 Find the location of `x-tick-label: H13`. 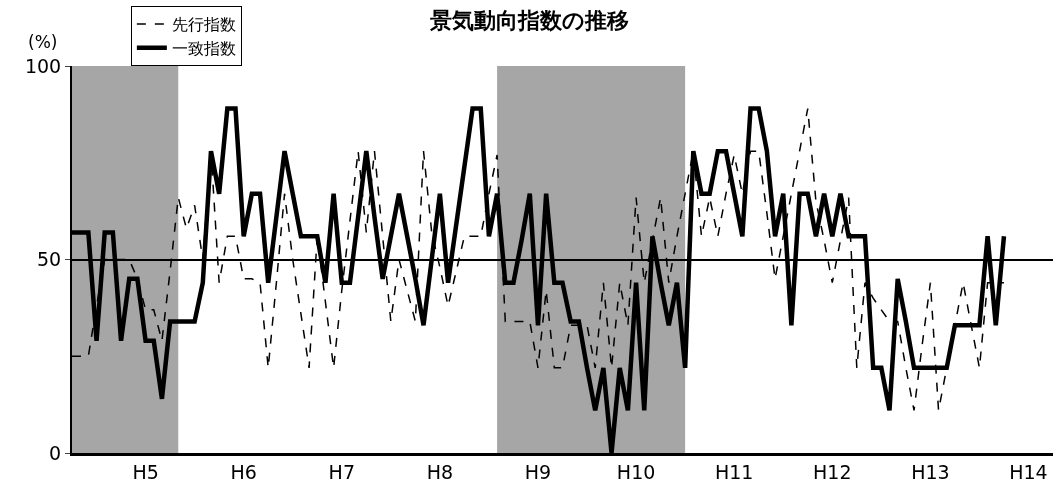

x-tick-label: H13 is located at coordinates (930, 471).